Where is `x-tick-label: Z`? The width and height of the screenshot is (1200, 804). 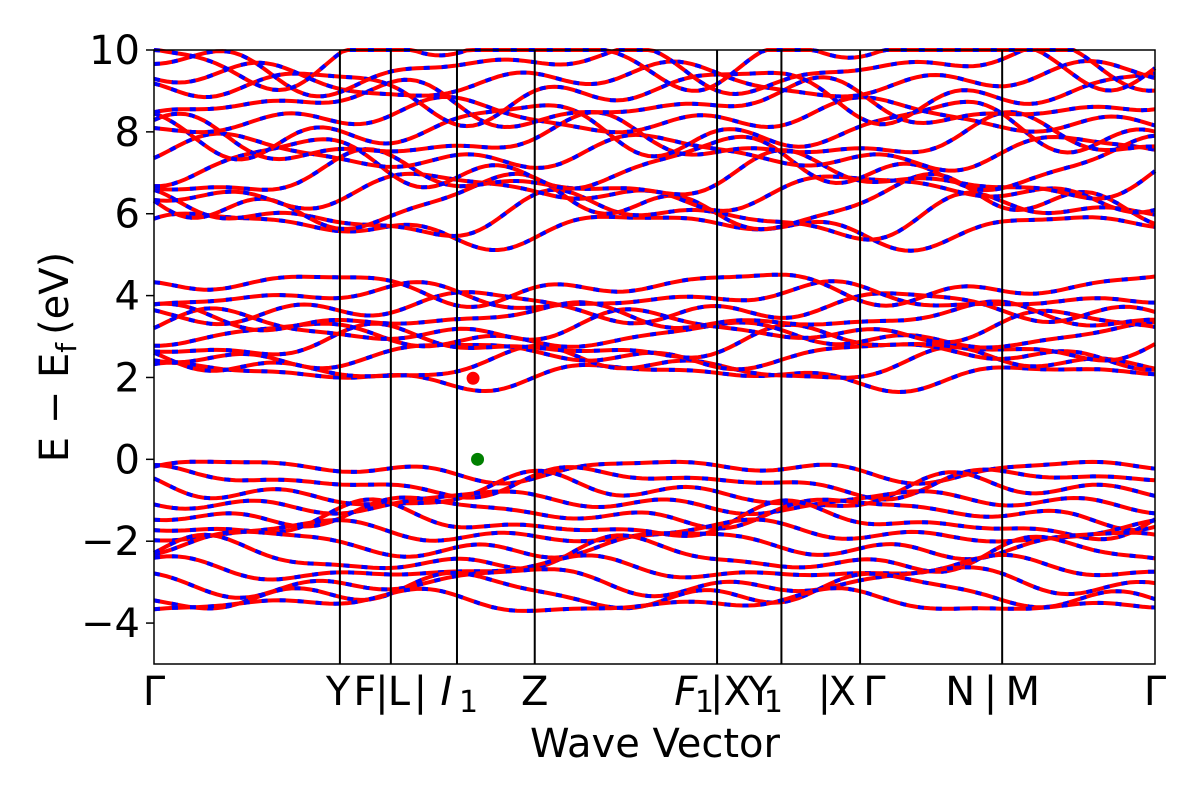
x-tick-label: Z is located at coordinates (534, 692).